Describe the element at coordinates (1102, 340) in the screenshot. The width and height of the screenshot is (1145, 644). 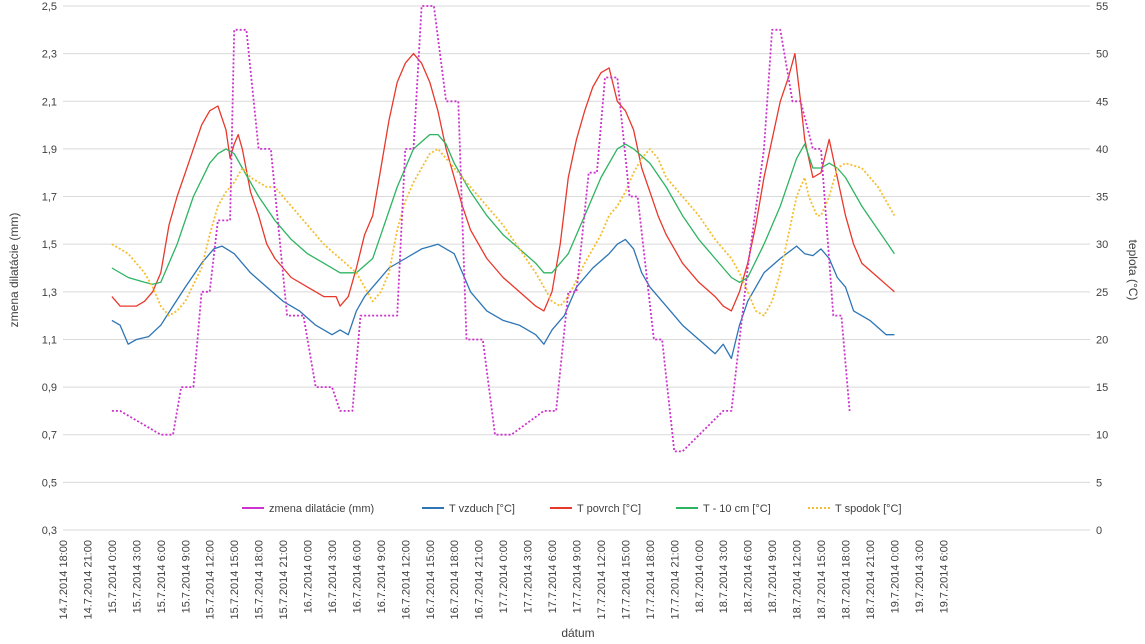
I see `right-tick-label: 20` at that location.